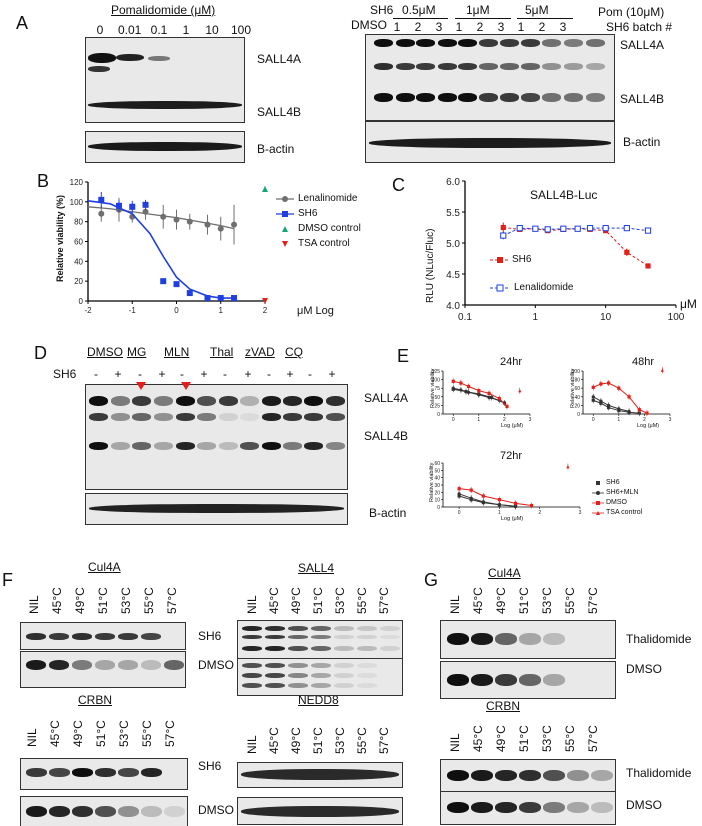 The height and width of the screenshot is (826, 702). I want to click on panel-label-f: F, so click(7, 580).